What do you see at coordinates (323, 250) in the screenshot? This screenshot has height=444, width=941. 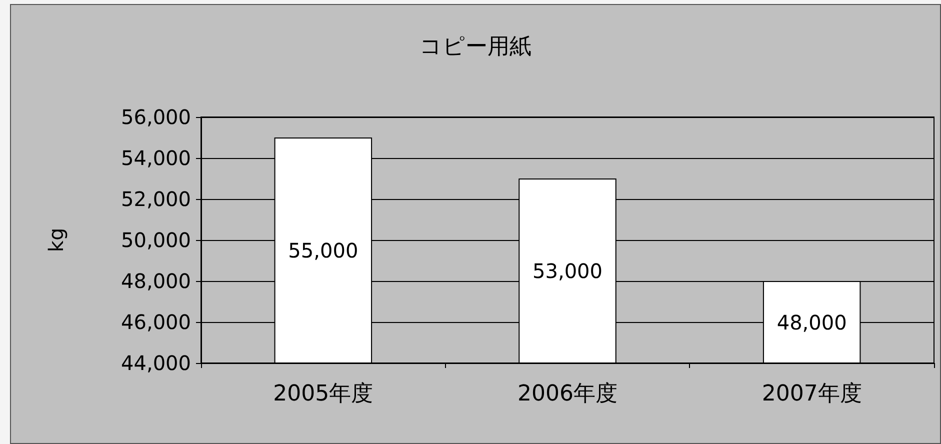 I see `data-label: 55,000` at bounding box center [323, 250].